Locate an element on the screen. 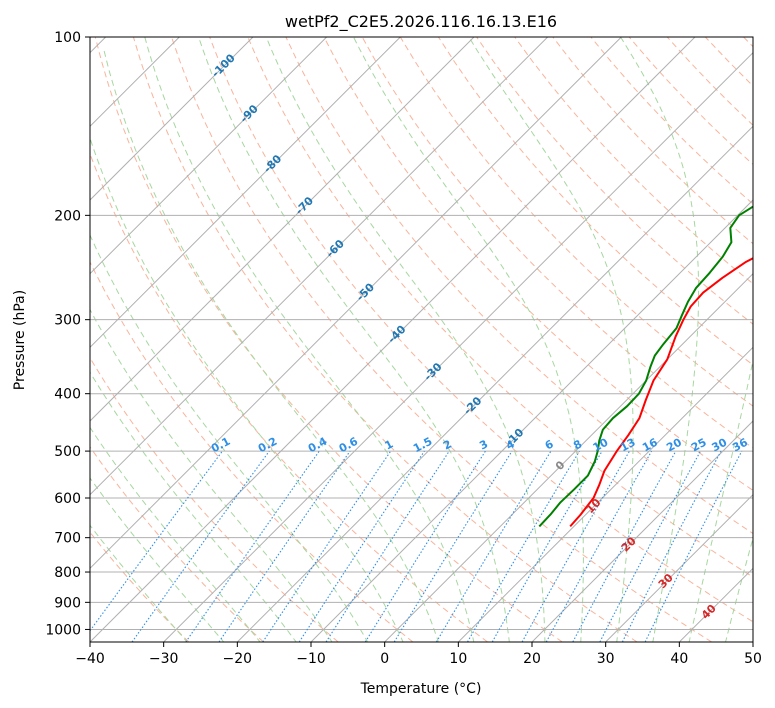 This screenshot has height=708, width=775. mixing-ratio-label: 0.4 is located at coordinates (318, 445).